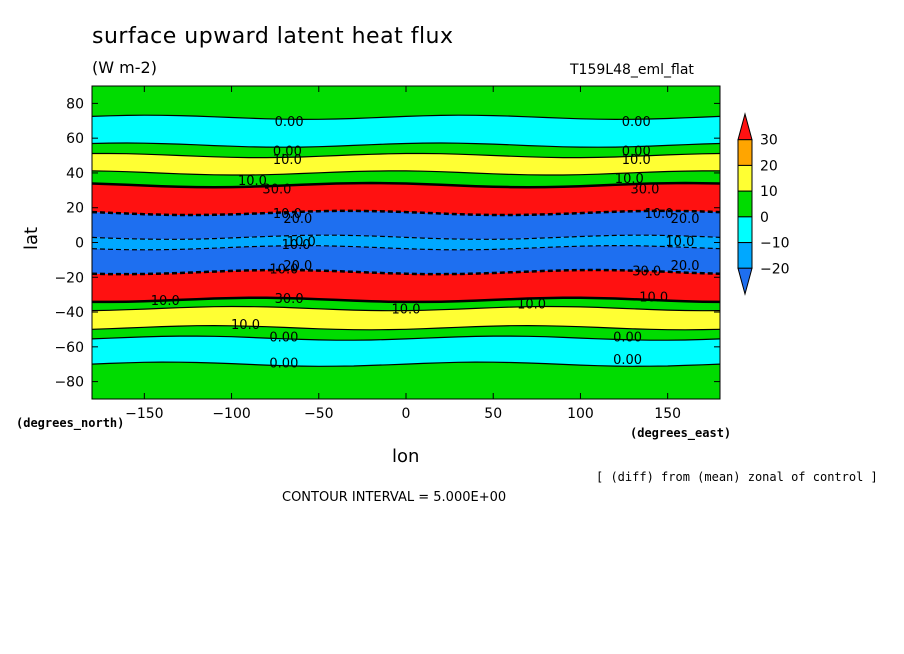 The image size is (904, 654). I want to click on diff-note: [ (diff) from (mean) zonal of control ], so click(737, 477).